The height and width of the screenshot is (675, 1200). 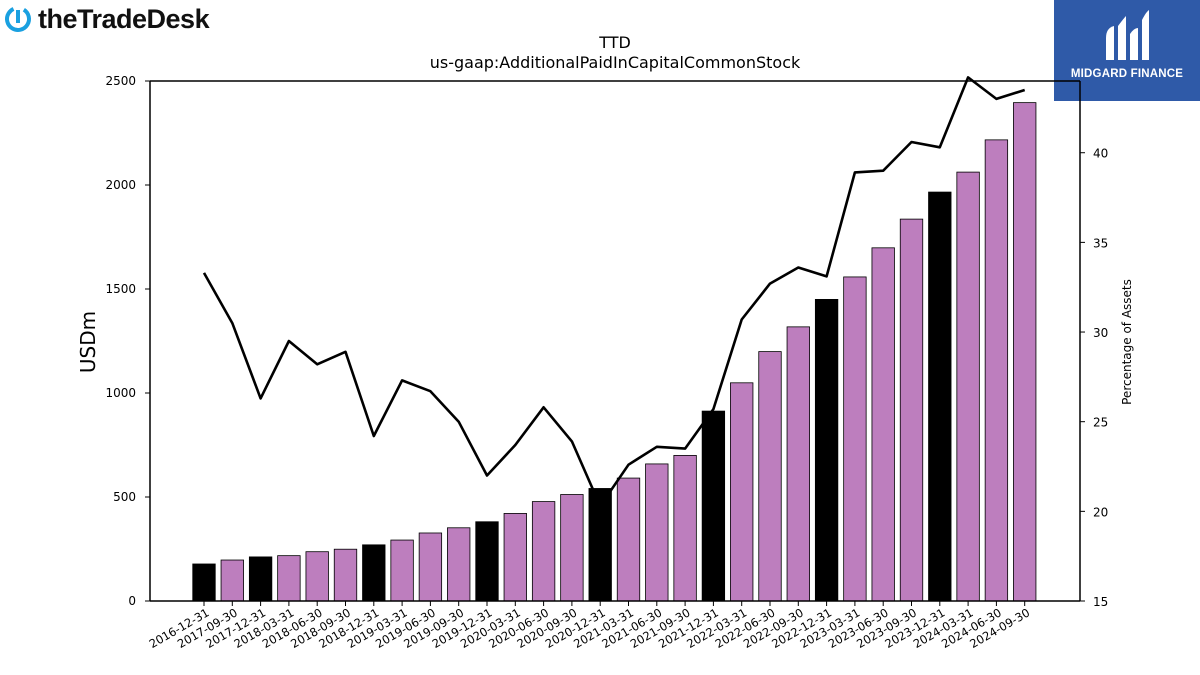 I want to click on midgard-finance-logo: MIDGARD FINANCE, so click(x=1127, y=50).